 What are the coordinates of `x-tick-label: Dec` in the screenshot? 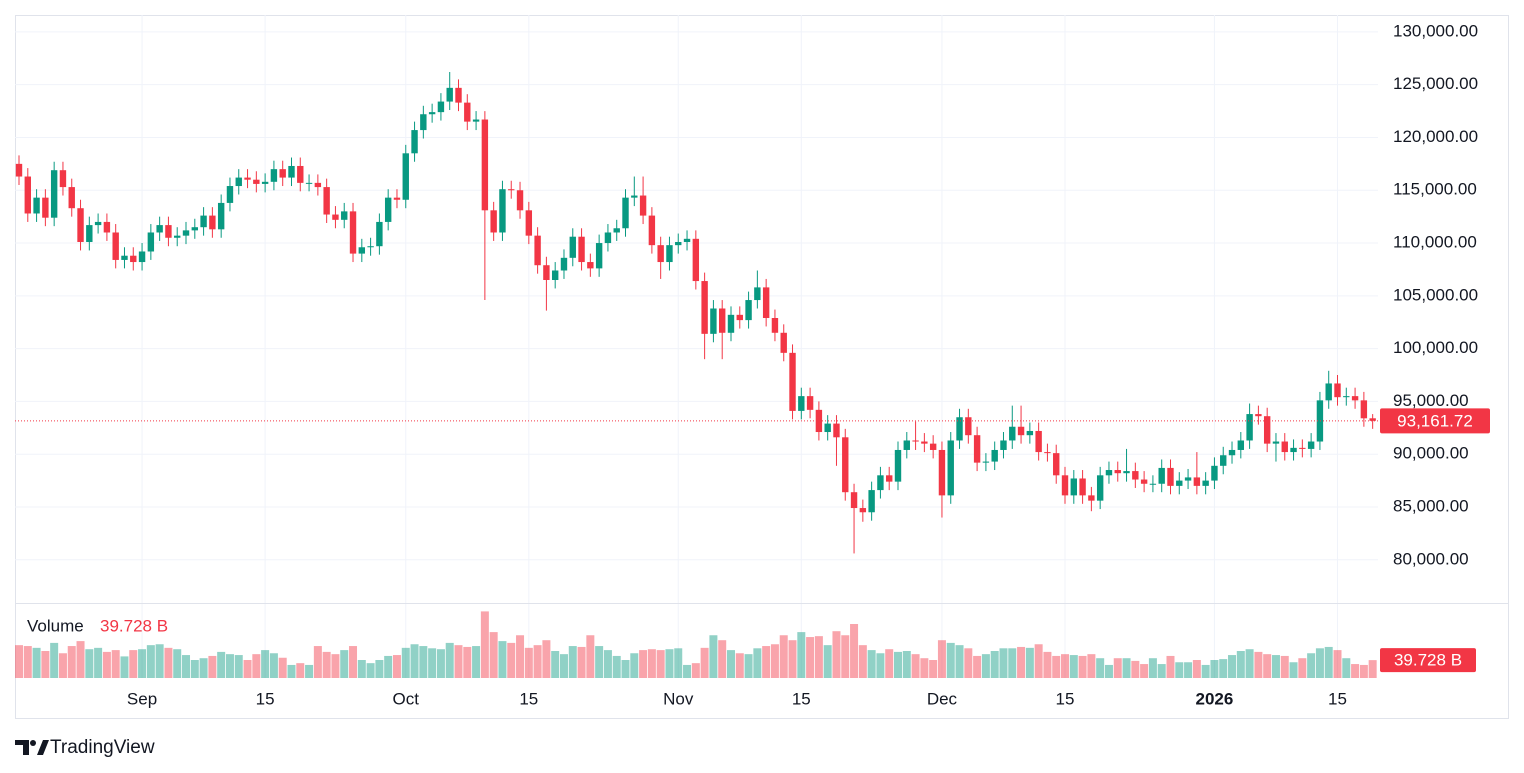 It's located at (942, 698).